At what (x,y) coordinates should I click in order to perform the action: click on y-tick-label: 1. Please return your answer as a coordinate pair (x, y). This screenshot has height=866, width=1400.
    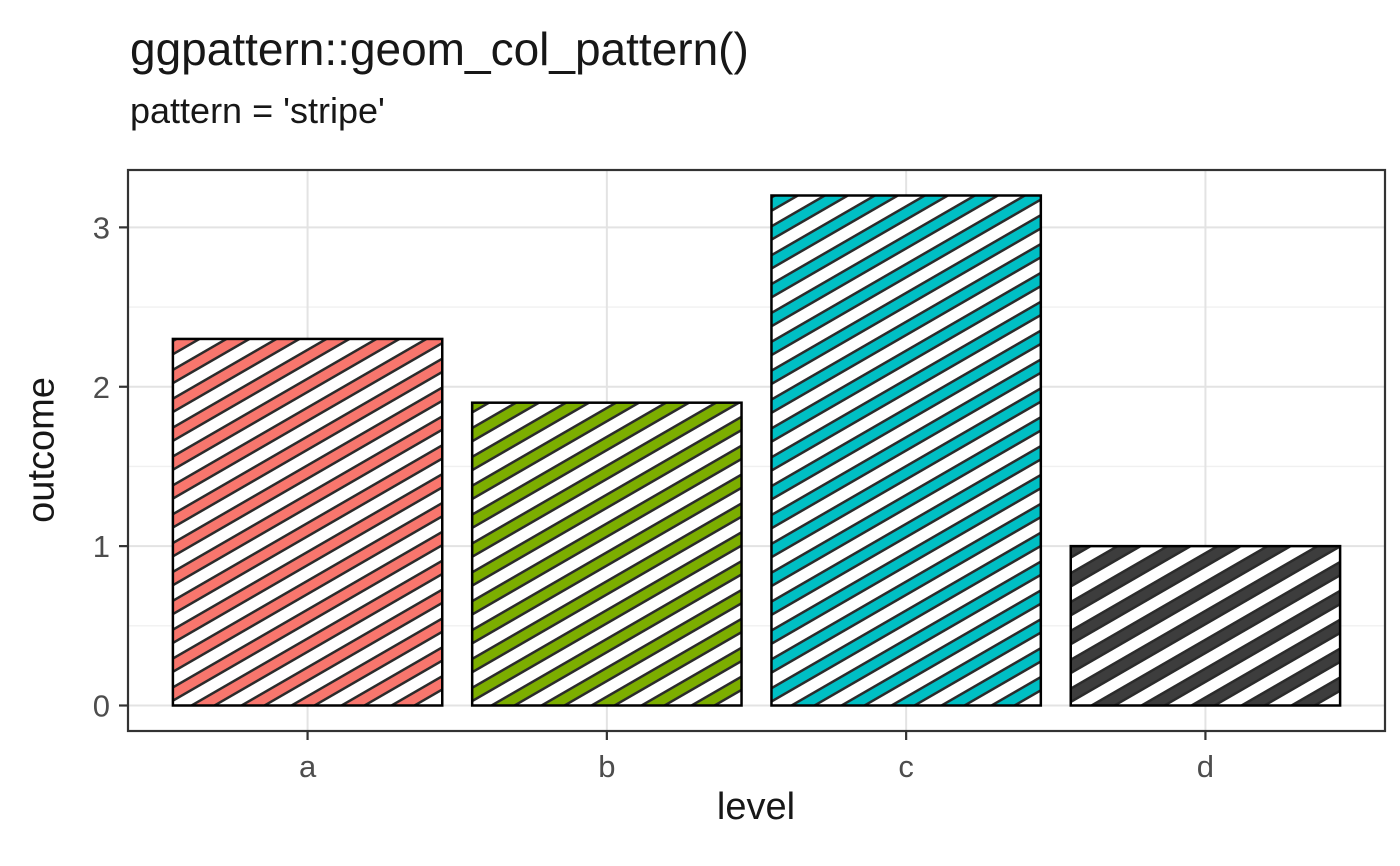
    Looking at the image, I should click on (101, 546).